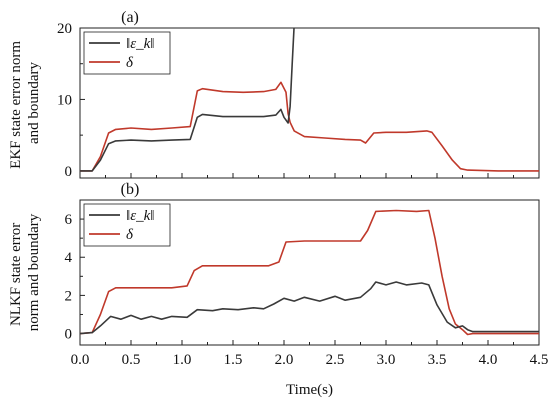 The width and height of the screenshot is (550, 404). I want to click on legend-a: ‖ε_k‖ δ, so click(127, 53).